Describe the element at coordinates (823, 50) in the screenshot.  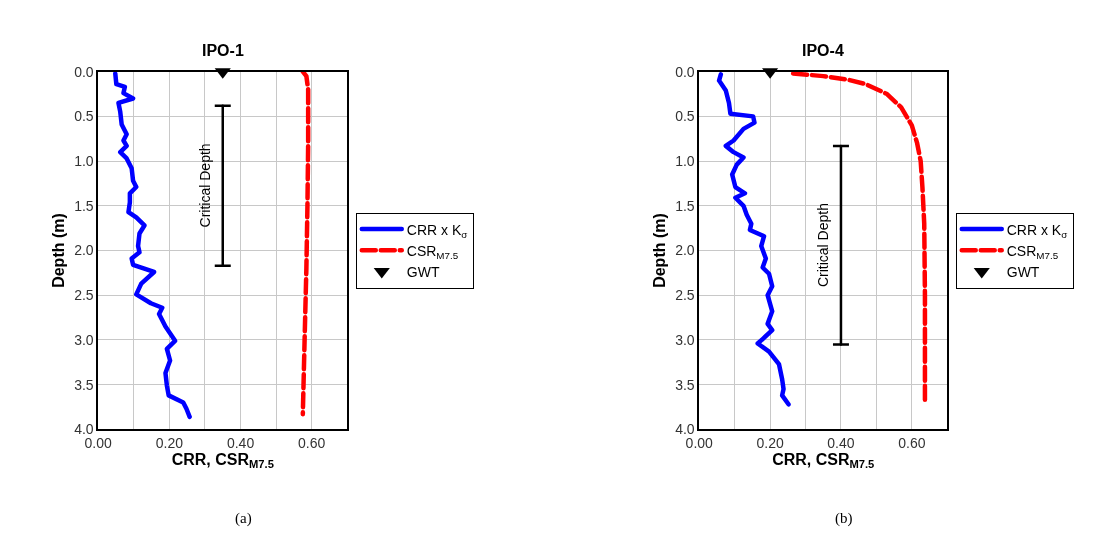
I see `chart-title: IPO-4` at that location.